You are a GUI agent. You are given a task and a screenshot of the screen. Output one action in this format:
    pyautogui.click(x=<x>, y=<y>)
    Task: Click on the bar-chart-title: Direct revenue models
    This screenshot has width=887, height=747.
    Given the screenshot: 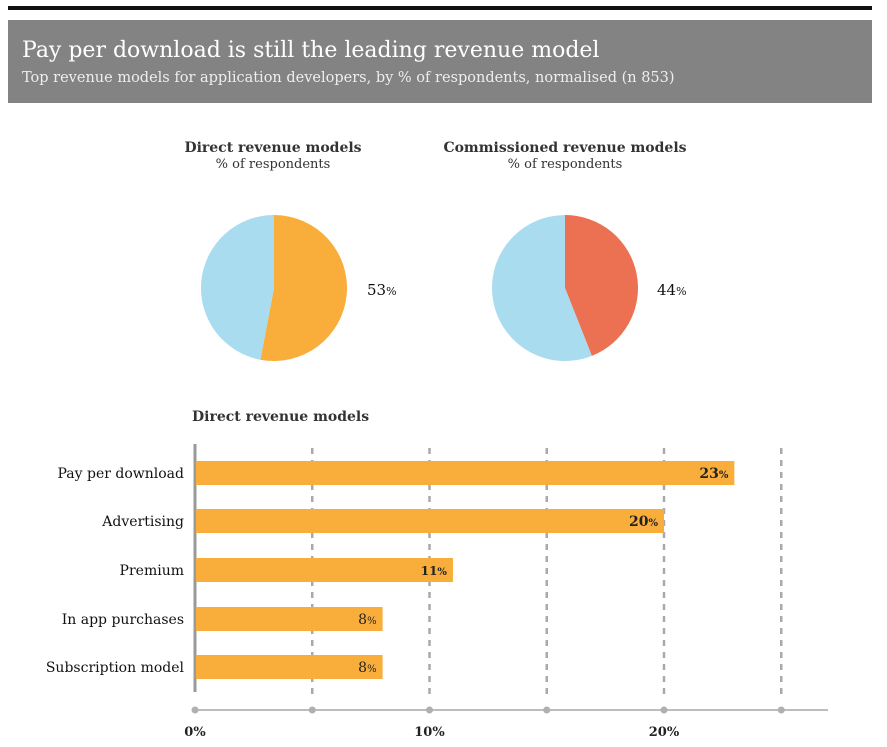 What is the action you would take?
    pyautogui.click(x=281, y=417)
    